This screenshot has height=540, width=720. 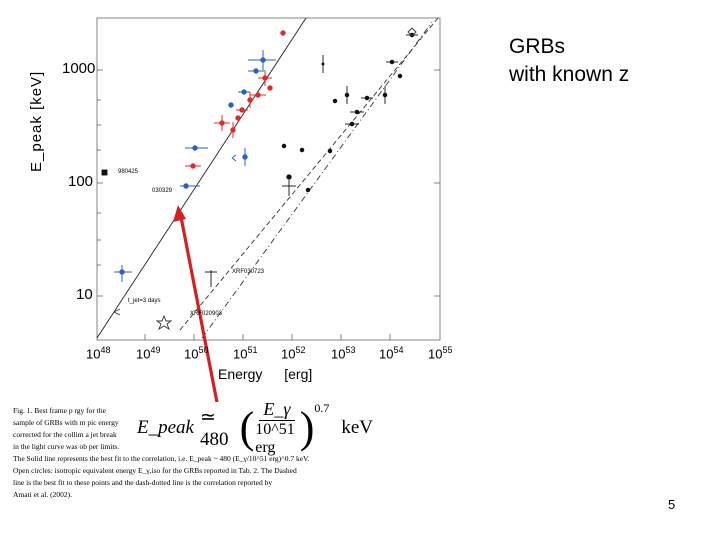 I want to click on x-ticks, so click(x=267, y=337).